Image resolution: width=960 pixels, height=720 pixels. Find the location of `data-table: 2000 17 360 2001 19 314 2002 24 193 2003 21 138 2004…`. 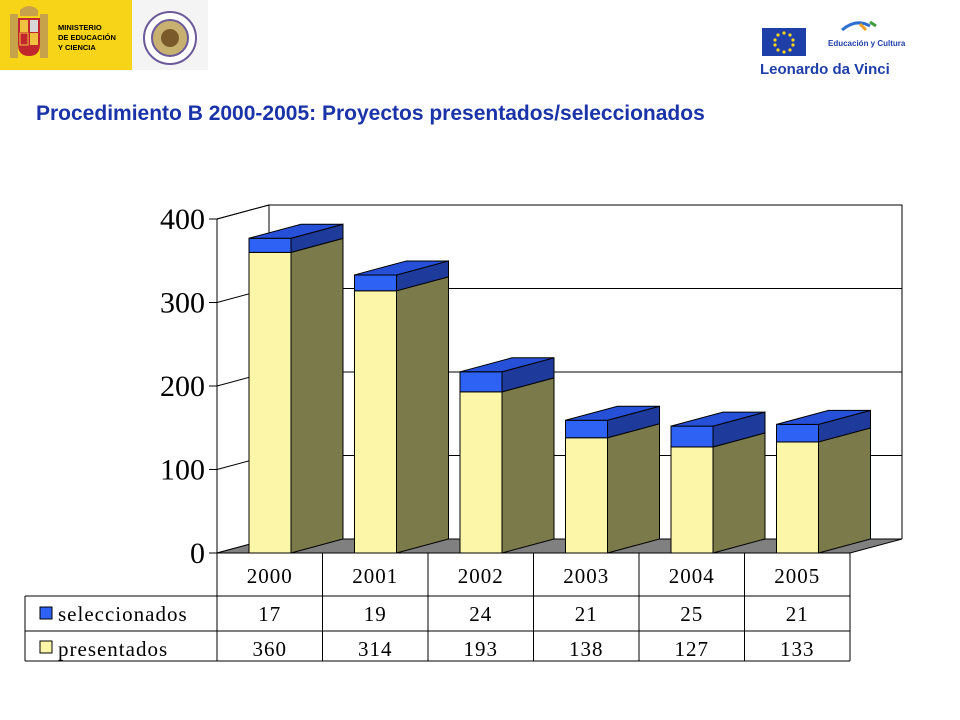

data-table: 2000 17 360 2001 19 314 2002 24 193 2003 21 138 2004… is located at coordinates (437, 607).